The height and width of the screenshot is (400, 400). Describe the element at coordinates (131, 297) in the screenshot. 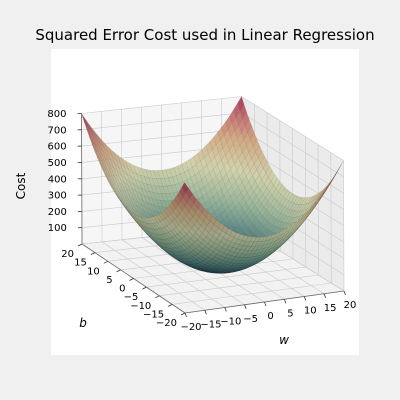

I see `y-tick-label: −5` at that location.